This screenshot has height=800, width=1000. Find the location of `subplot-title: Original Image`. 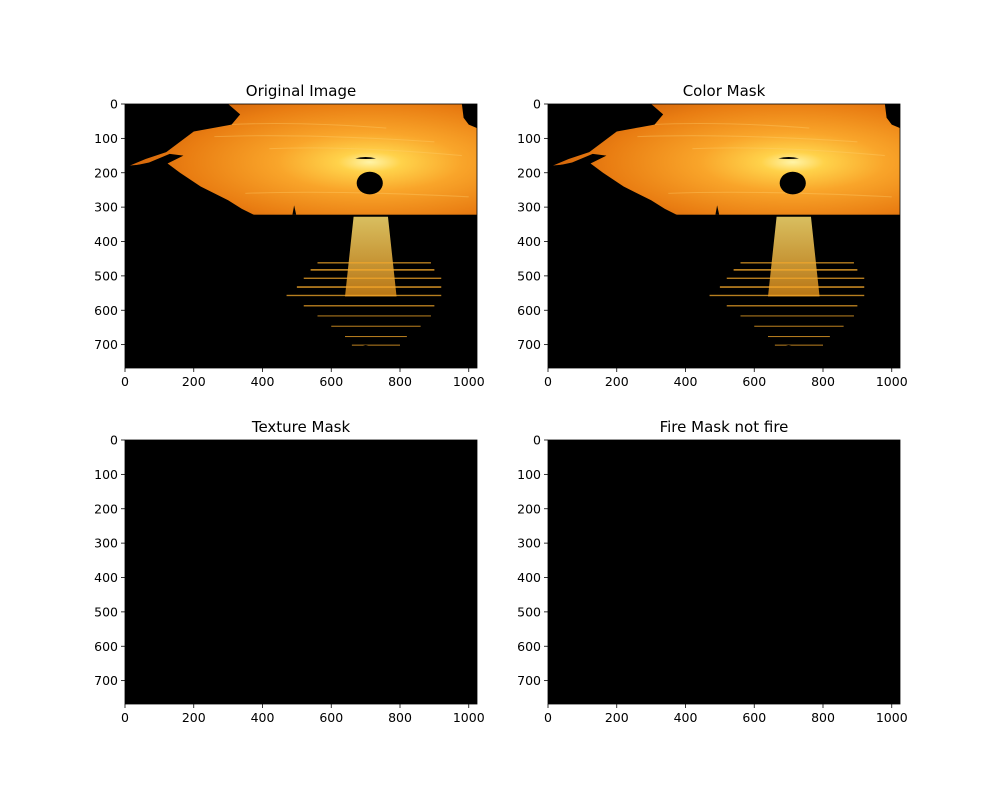

subplot-title: Original Image is located at coordinates (301, 91).